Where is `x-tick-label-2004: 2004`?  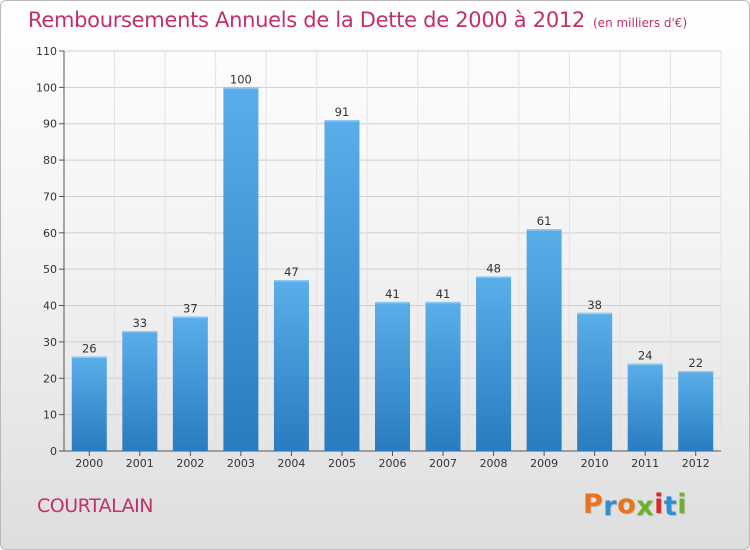 x-tick-label-2004: 2004 is located at coordinates (291, 463).